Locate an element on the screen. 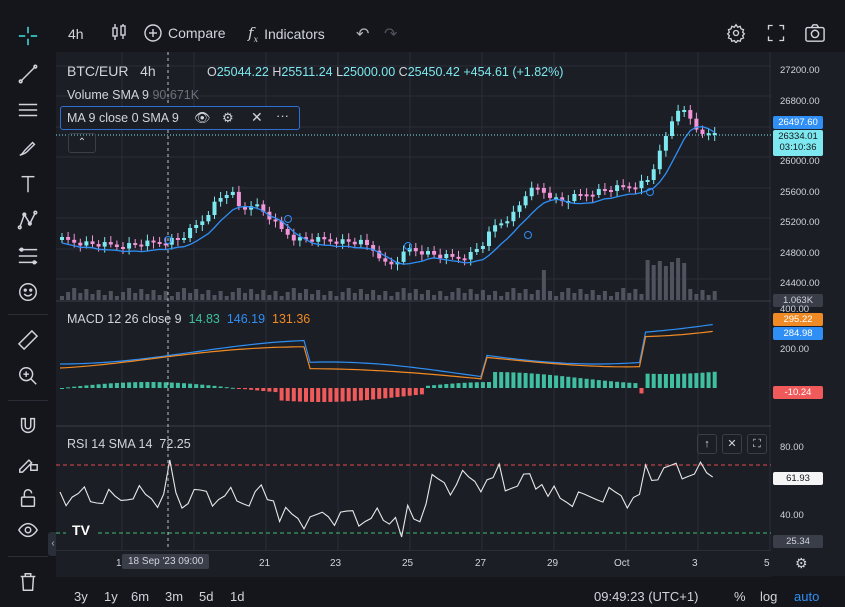 The width and height of the screenshot is (845, 607). camera-icon is located at coordinates (815, 33).